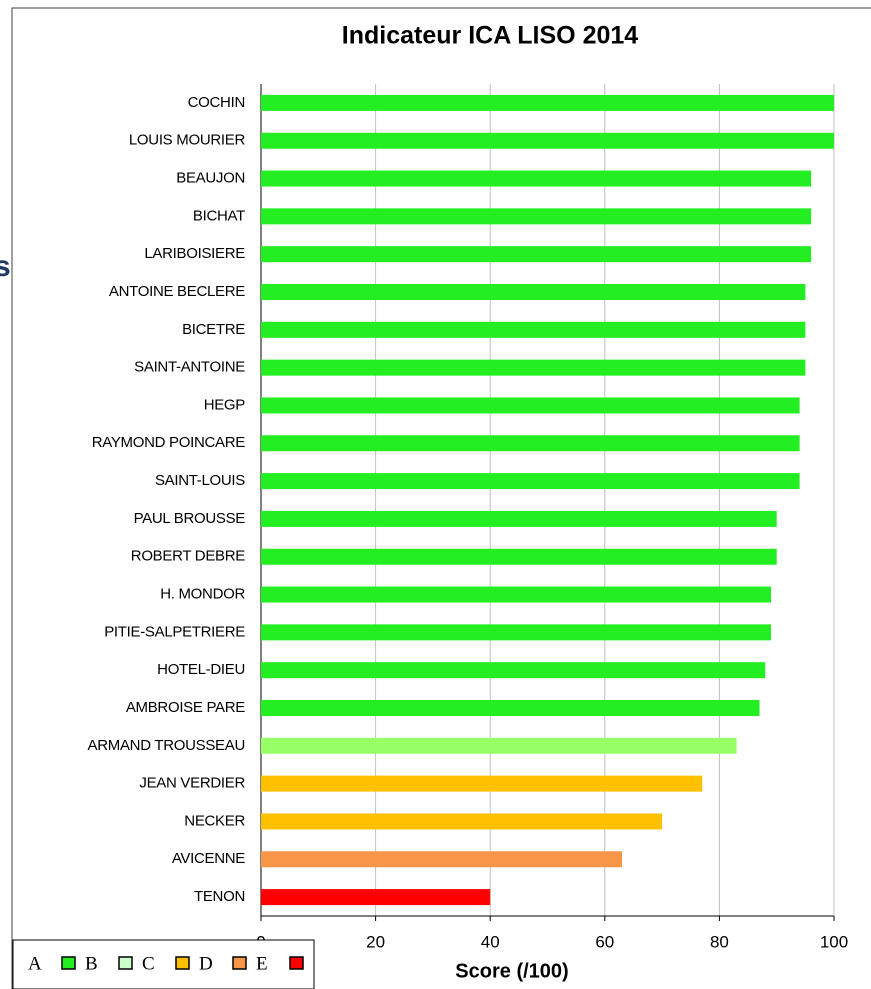  I want to click on y-tick-label: PAUL BROUSSE, so click(190, 518).